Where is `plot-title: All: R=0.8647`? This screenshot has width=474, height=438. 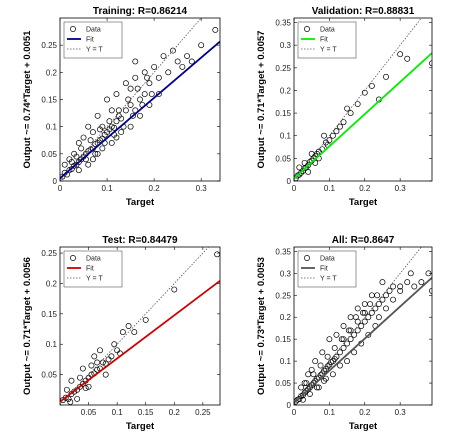
plot-title: All: R=0.8647 is located at coordinates (363, 240).